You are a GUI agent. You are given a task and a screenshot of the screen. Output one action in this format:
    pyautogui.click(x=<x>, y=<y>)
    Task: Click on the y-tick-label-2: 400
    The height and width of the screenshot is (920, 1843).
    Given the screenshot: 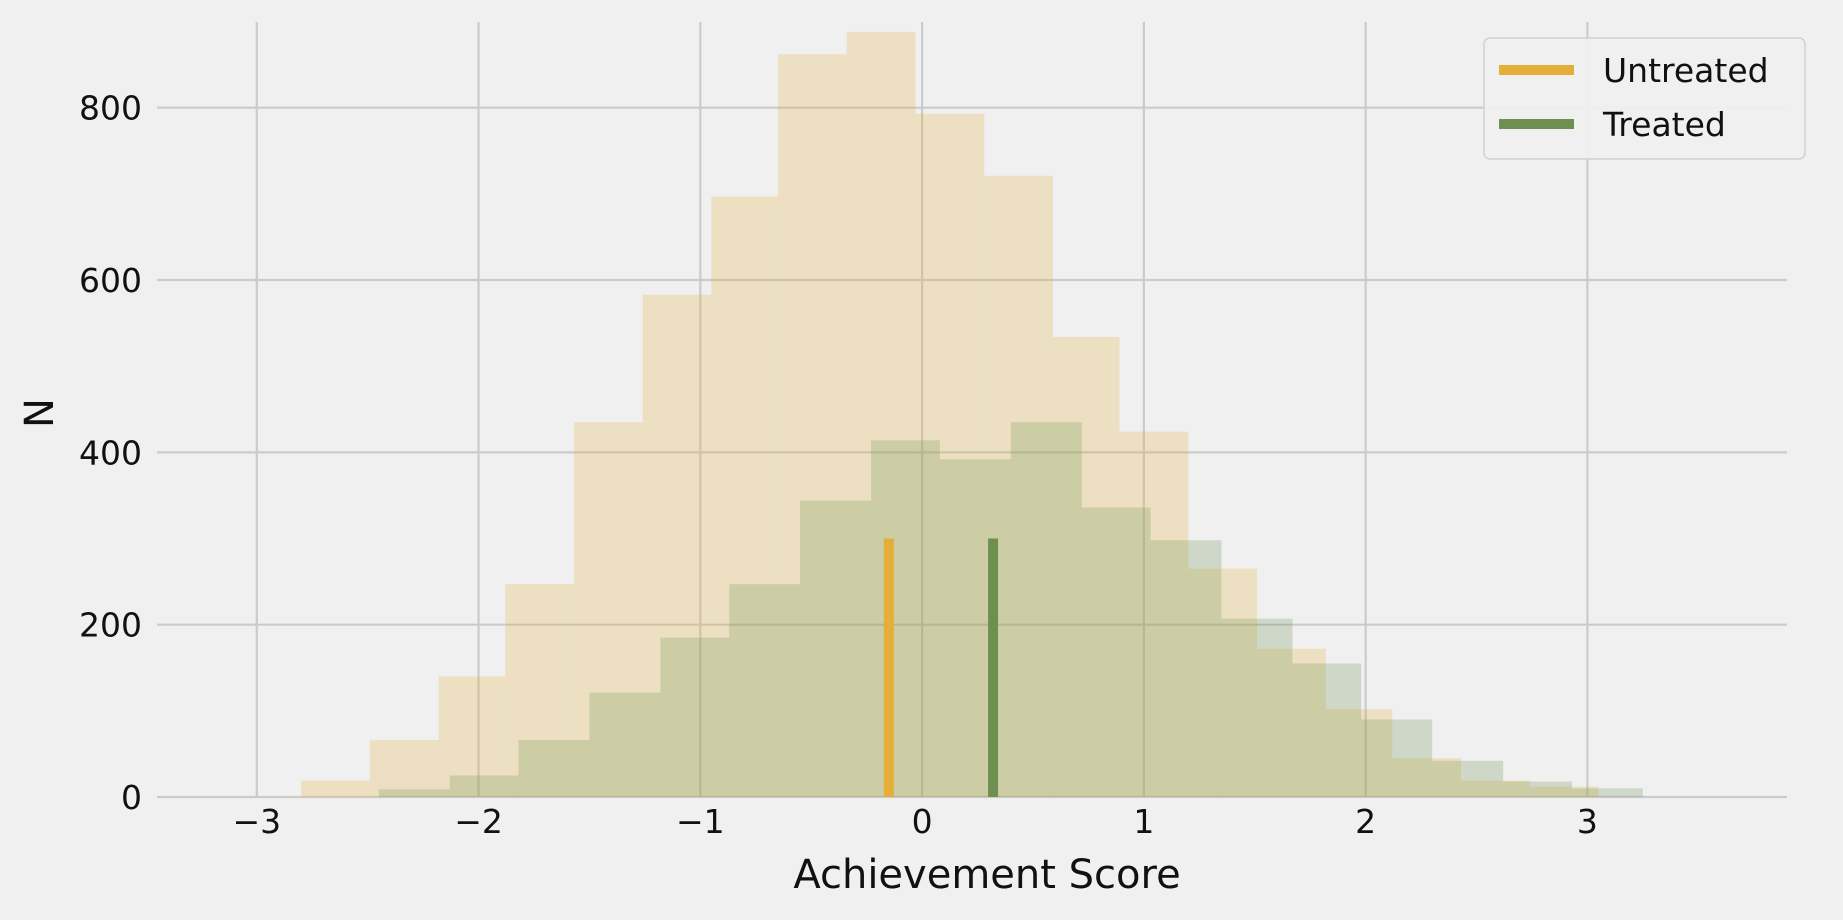 What is the action you would take?
    pyautogui.click(x=110, y=452)
    